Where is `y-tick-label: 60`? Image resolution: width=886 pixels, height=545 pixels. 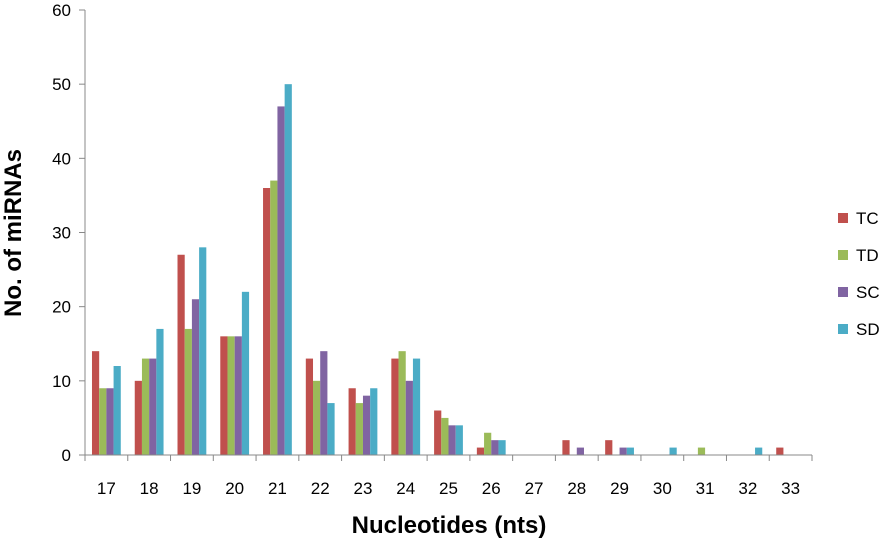
y-tick-label: 60 is located at coordinates (61, 10).